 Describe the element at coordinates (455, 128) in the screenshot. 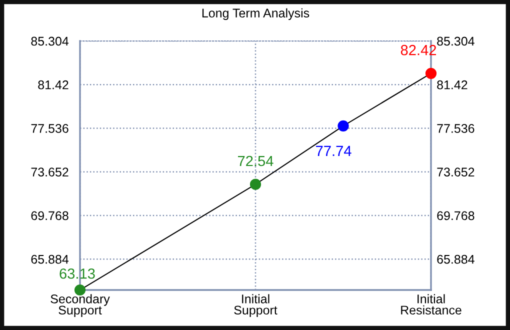

I see `y2-tick-label: 77.536` at that location.